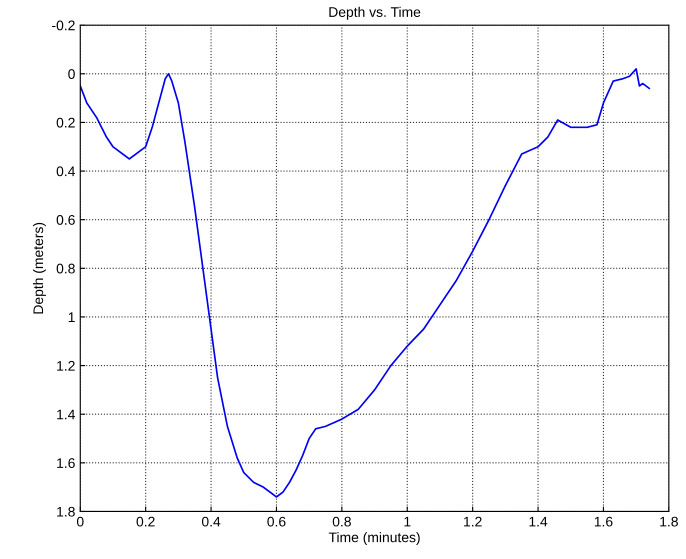 This screenshot has height=559, width=686. I want to click on x-tick-label: 0.8, so click(341, 521).